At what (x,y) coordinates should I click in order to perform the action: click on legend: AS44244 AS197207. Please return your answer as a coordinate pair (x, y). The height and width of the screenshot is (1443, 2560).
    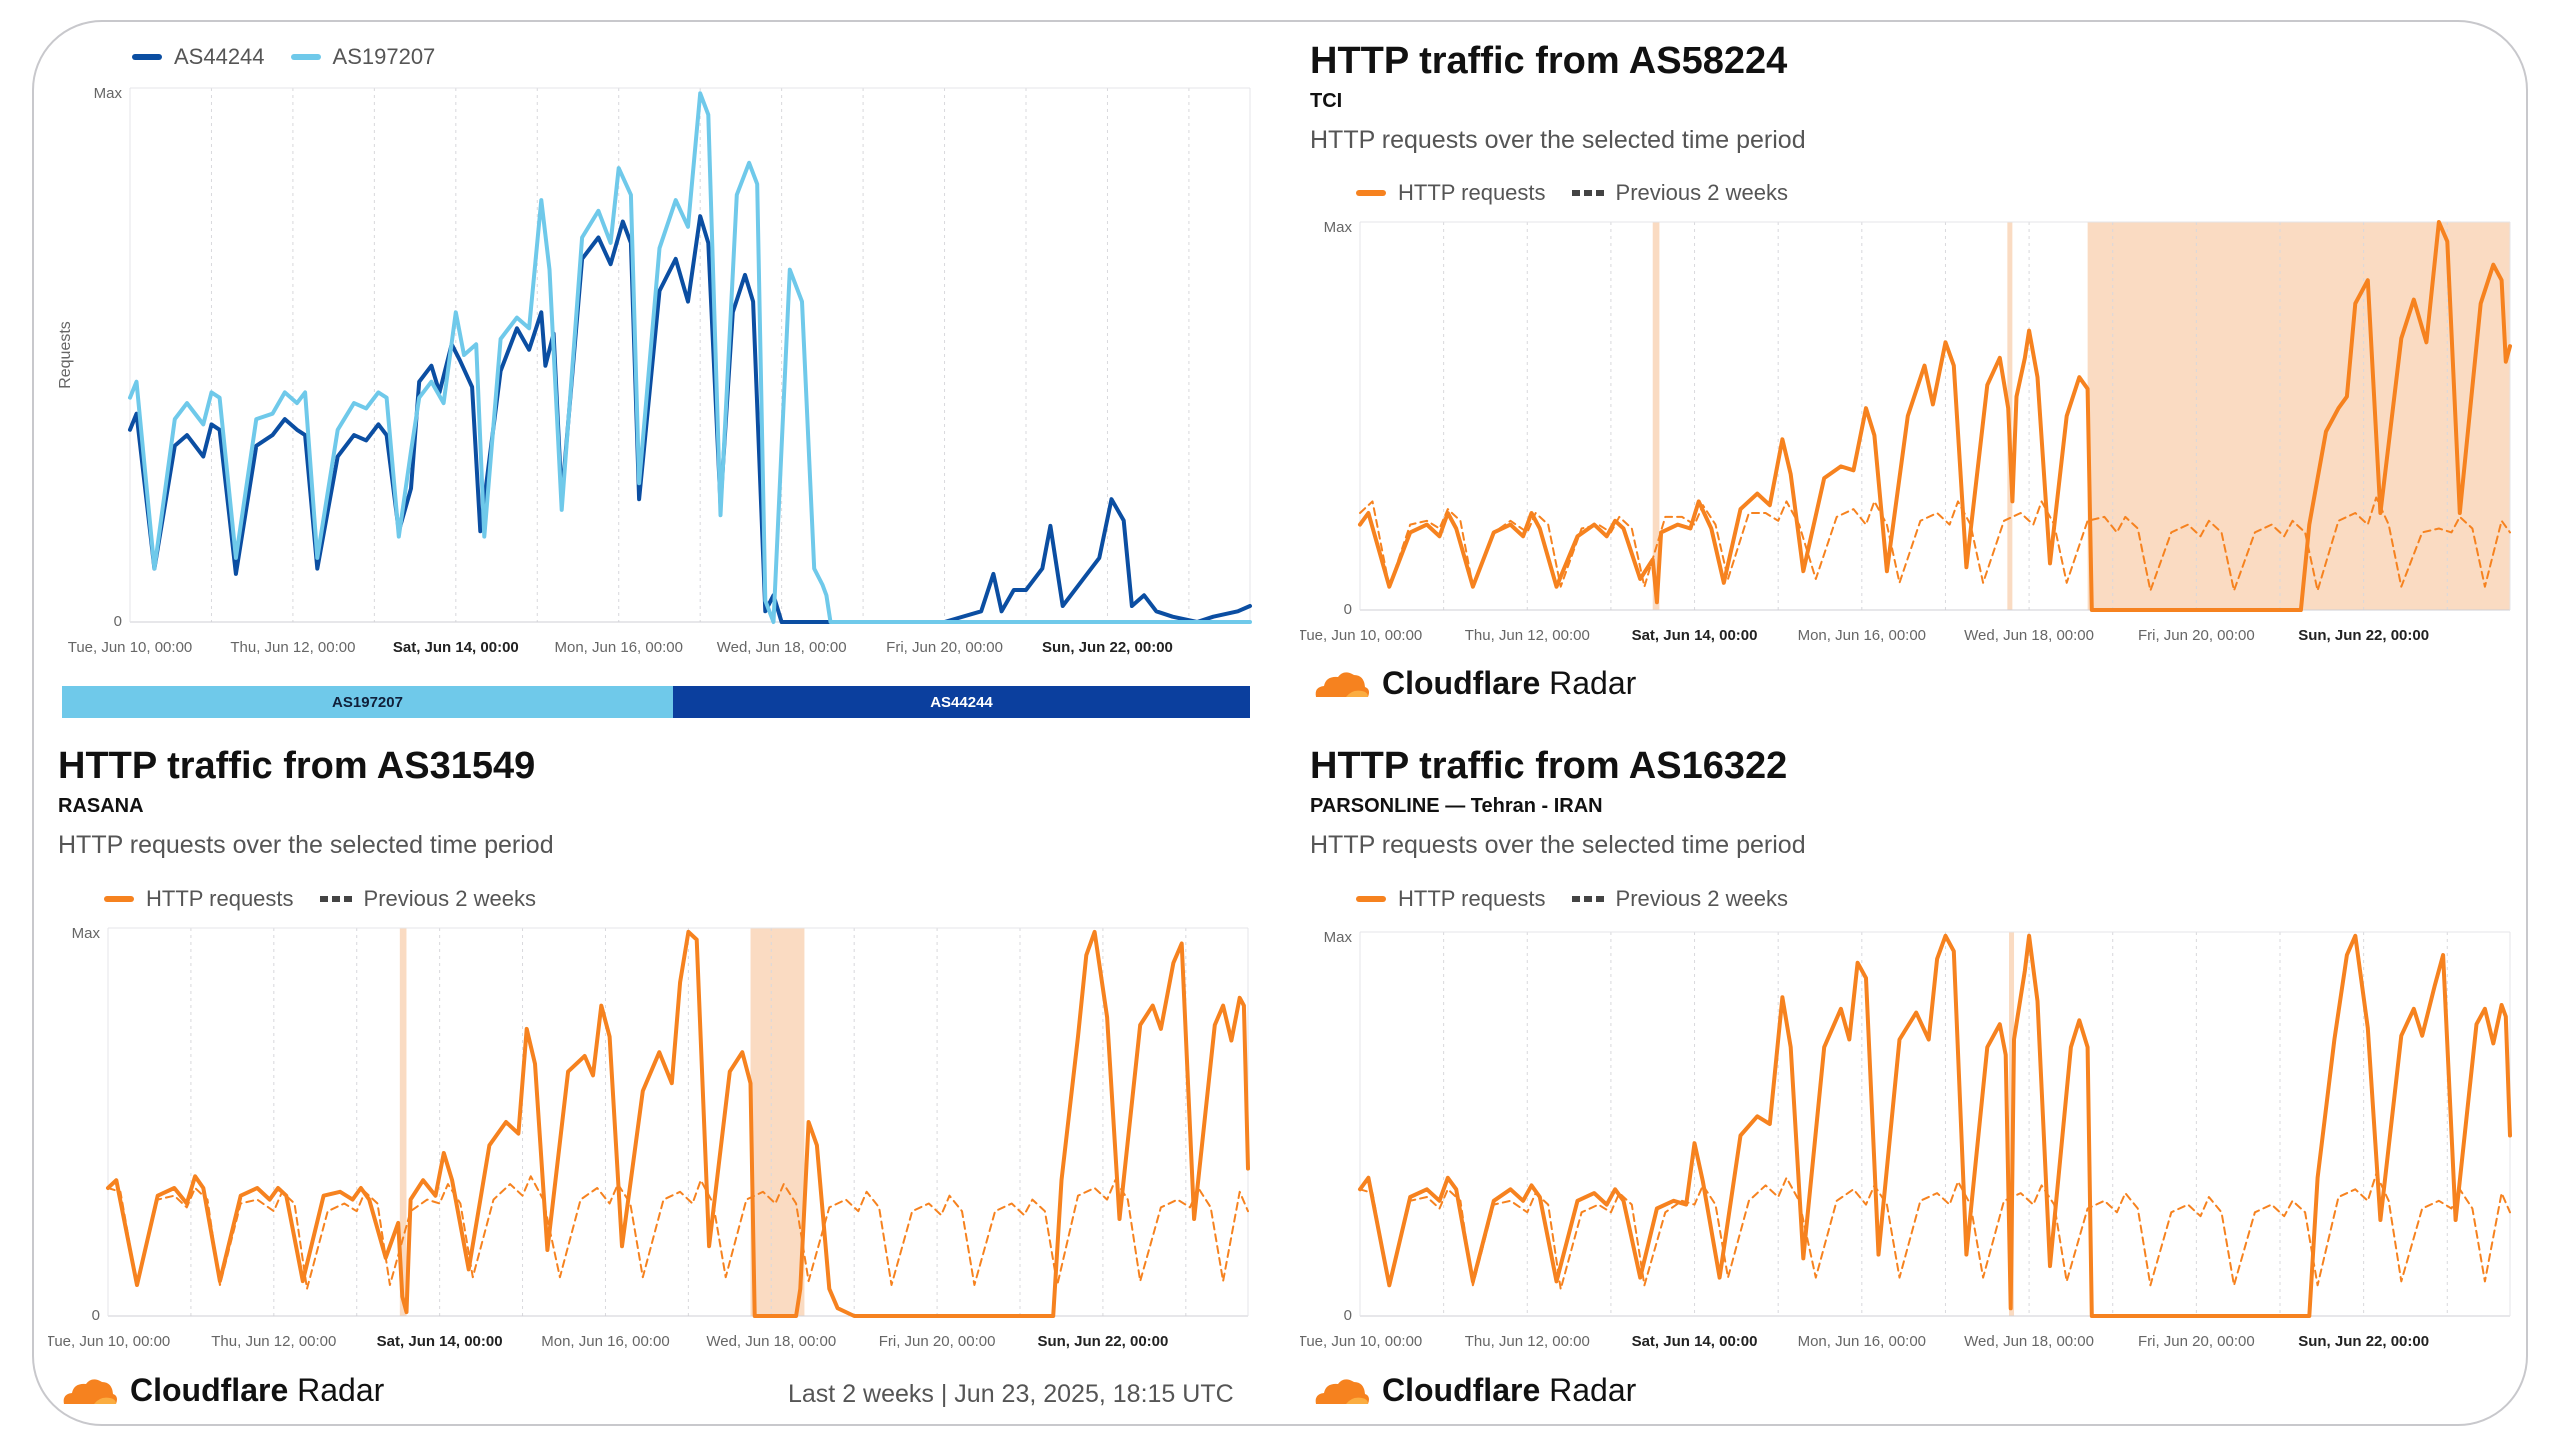
    Looking at the image, I should click on (296, 57).